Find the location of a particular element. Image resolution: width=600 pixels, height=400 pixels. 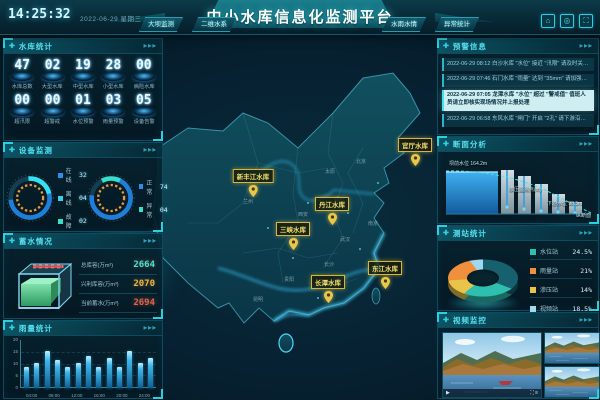

title-banner is located at coordinates (300, 14).